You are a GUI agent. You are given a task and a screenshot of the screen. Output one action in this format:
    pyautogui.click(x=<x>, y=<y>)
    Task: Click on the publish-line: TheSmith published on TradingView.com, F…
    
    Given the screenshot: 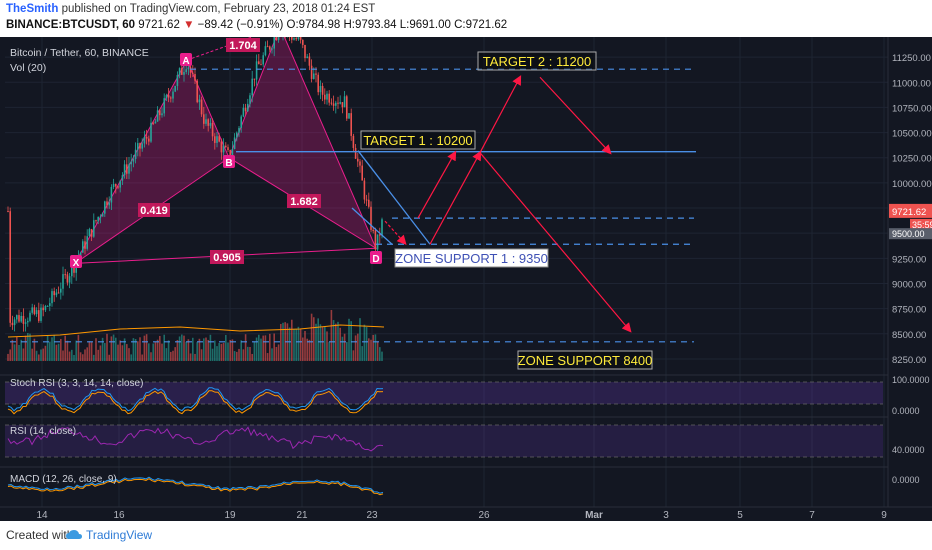 What is the action you would take?
    pyautogui.click(x=190, y=9)
    